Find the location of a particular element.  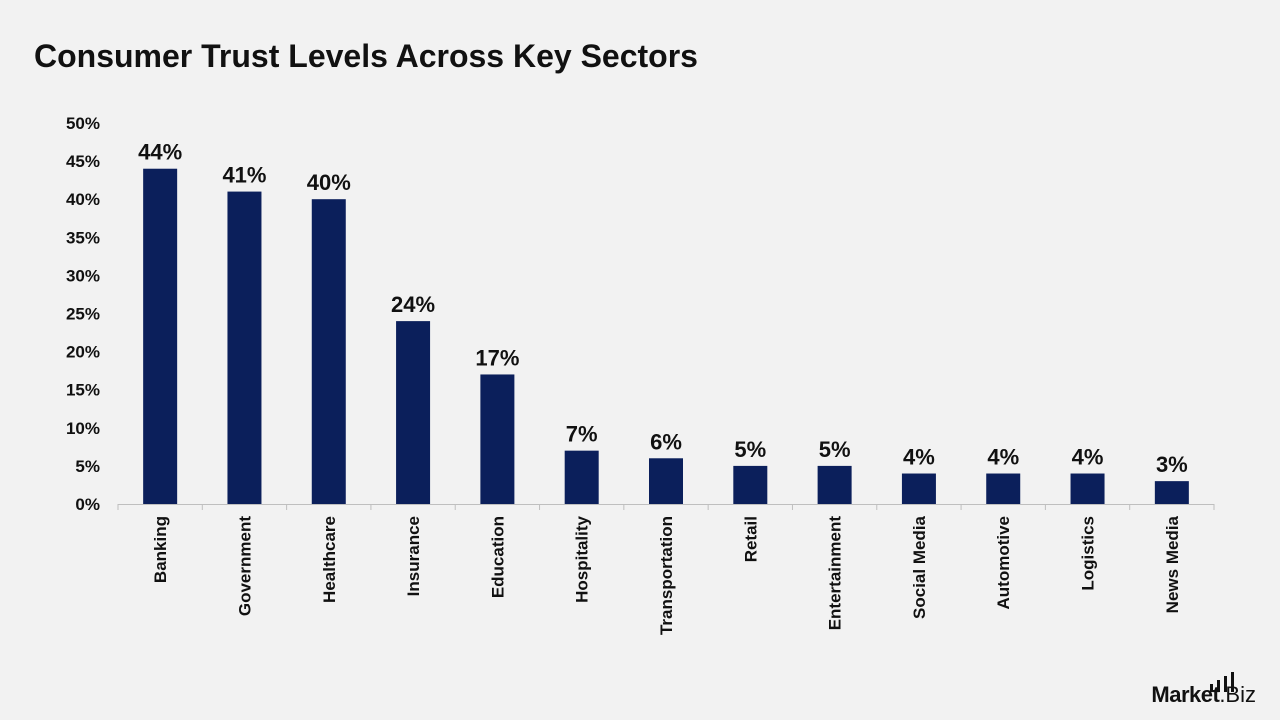

bar-education is located at coordinates (497, 439).